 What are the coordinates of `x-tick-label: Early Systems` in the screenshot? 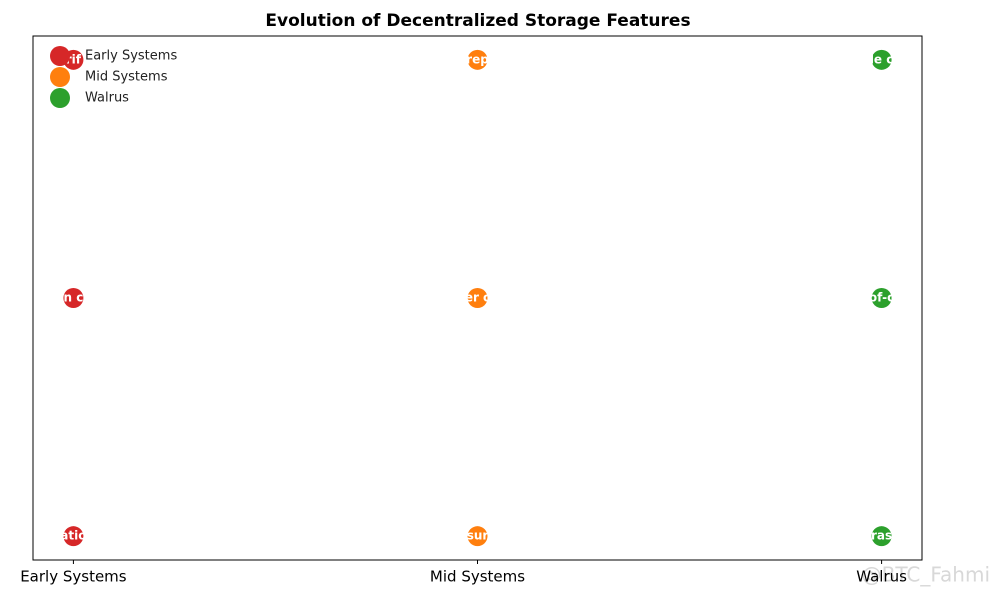 It's located at (73, 577).